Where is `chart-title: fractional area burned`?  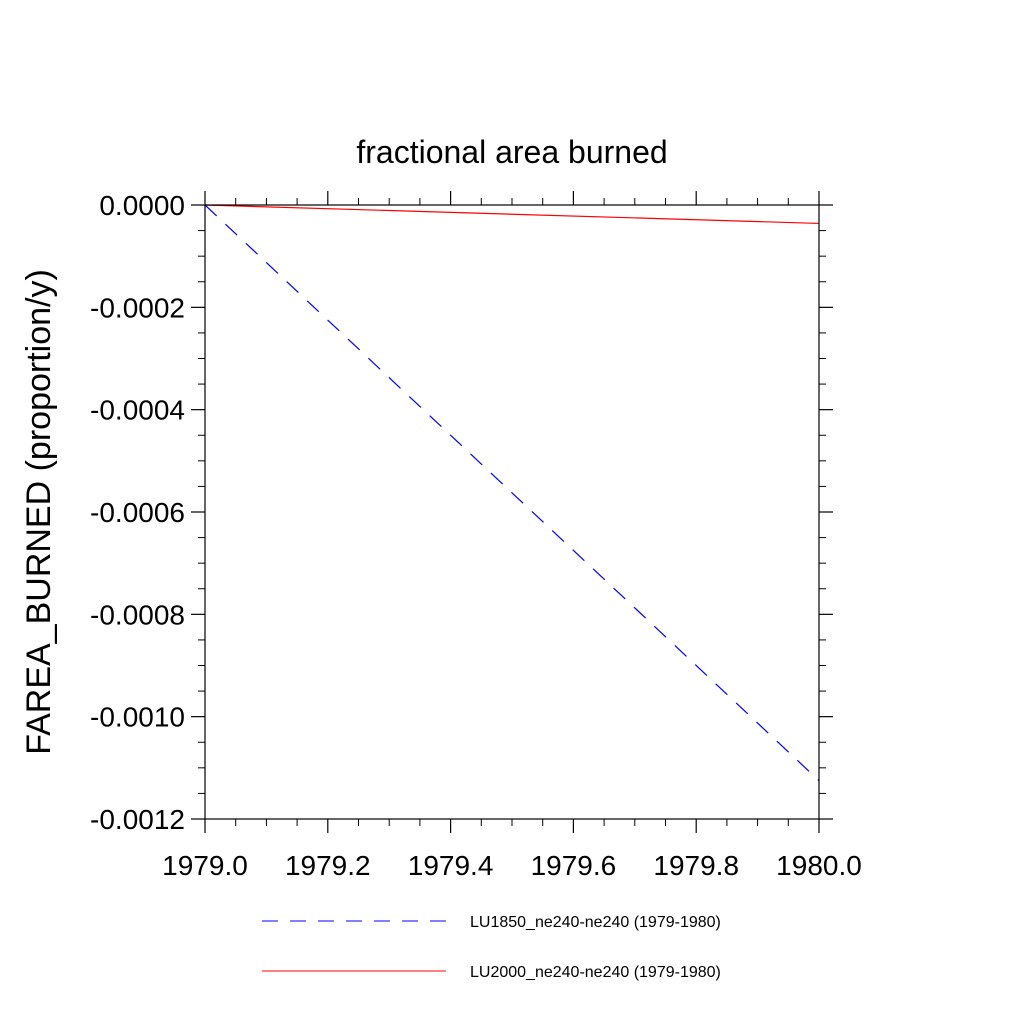 chart-title: fractional area burned is located at coordinates (511, 152).